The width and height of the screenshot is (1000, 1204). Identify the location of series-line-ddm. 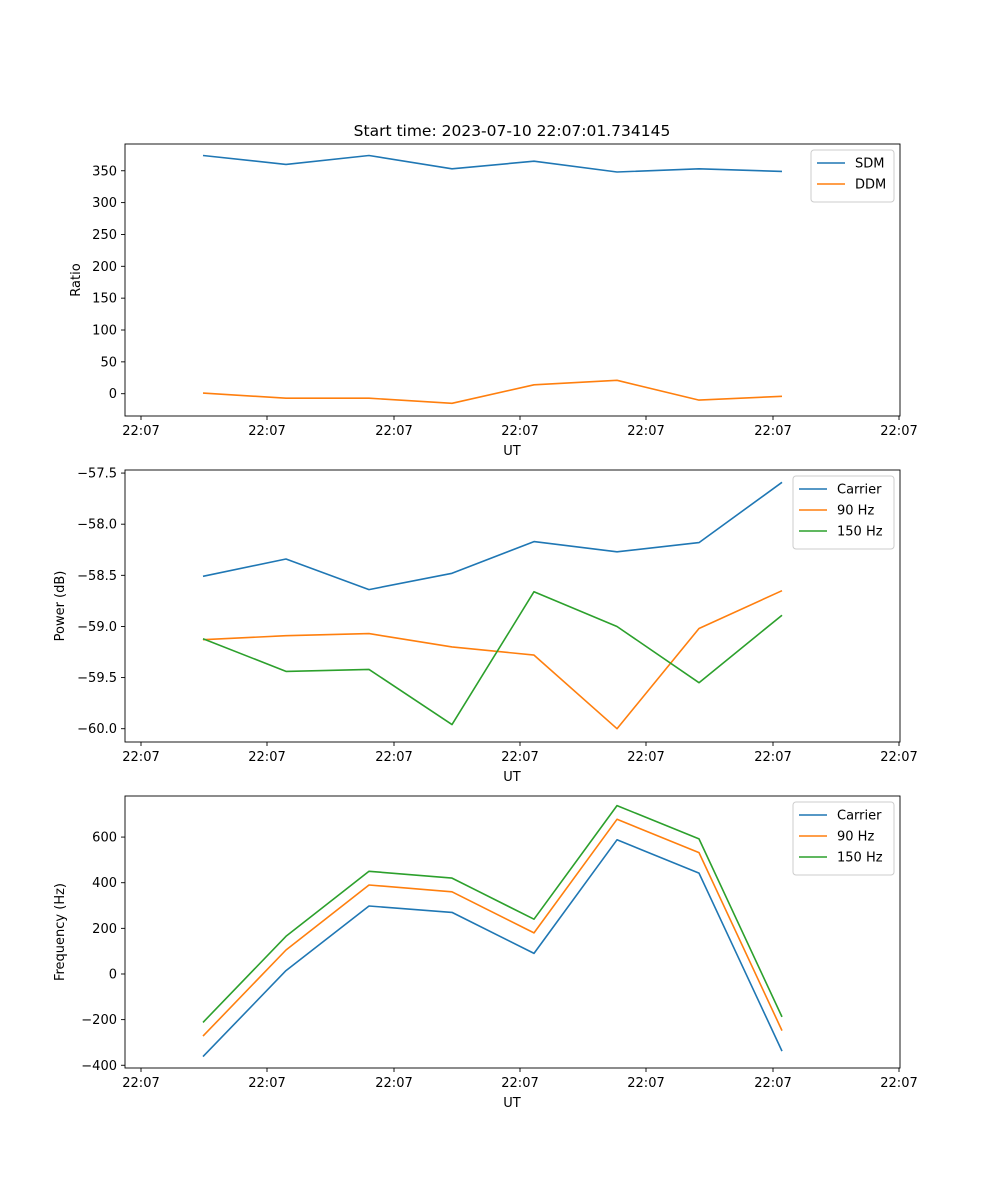
(492, 392).